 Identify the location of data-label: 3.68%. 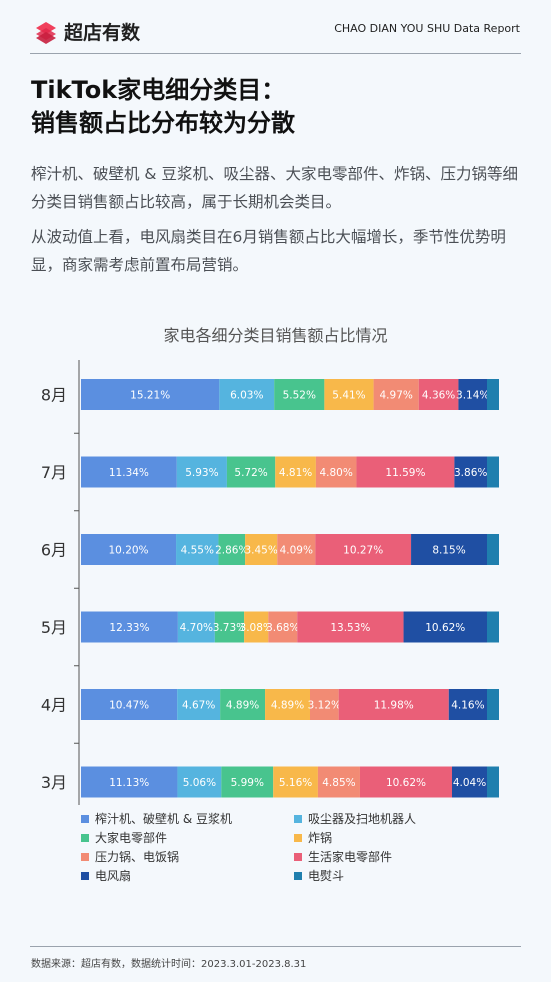
(282, 628).